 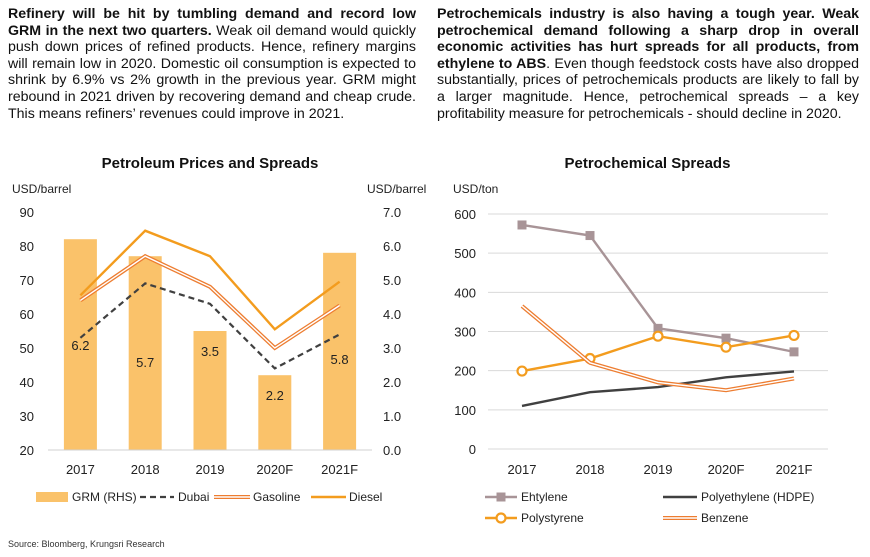 What do you see at coordinates (392, 246) in the screenshot?
I see `chart1-right-tick-label: 6.0` at bounding box center [392, 246].